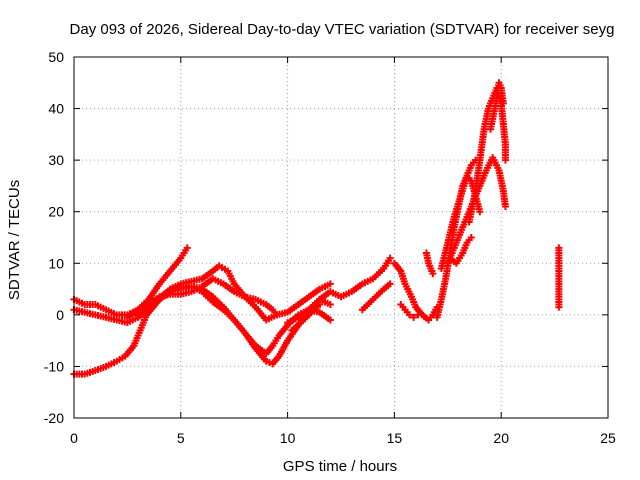 Image resolution: width=640 pixels, height=480 pixels. I want to click on x-tick-label: 25, so click(608, 438).